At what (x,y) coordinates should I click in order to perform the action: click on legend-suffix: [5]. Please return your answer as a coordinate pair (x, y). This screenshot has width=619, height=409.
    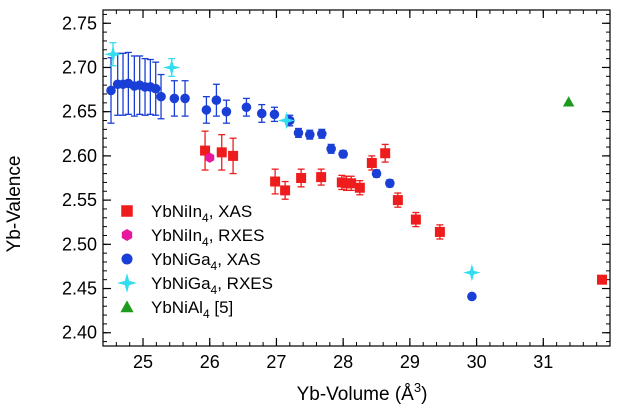
    Looking at the image, I should click on (222, 307).